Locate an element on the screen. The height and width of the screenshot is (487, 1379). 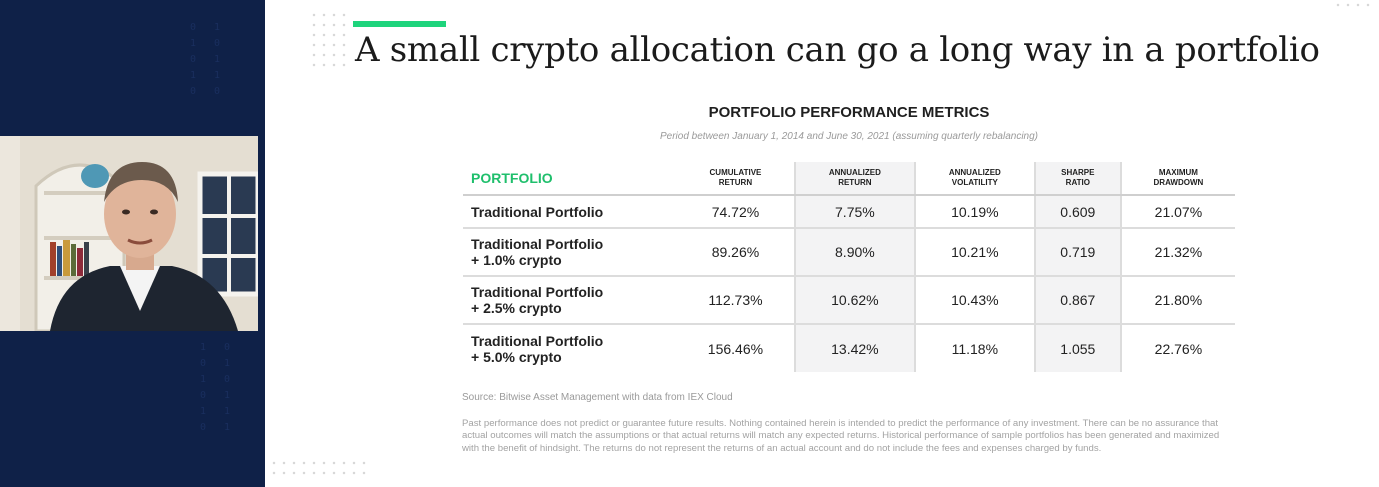
annualized-volatility-cell: 10.21% is located at coordinates (974, 252).